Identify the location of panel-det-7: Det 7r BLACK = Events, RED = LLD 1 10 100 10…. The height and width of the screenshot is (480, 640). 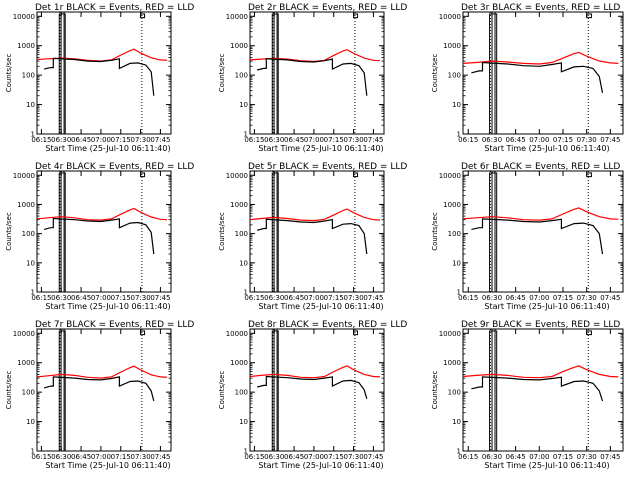
(99, 395).